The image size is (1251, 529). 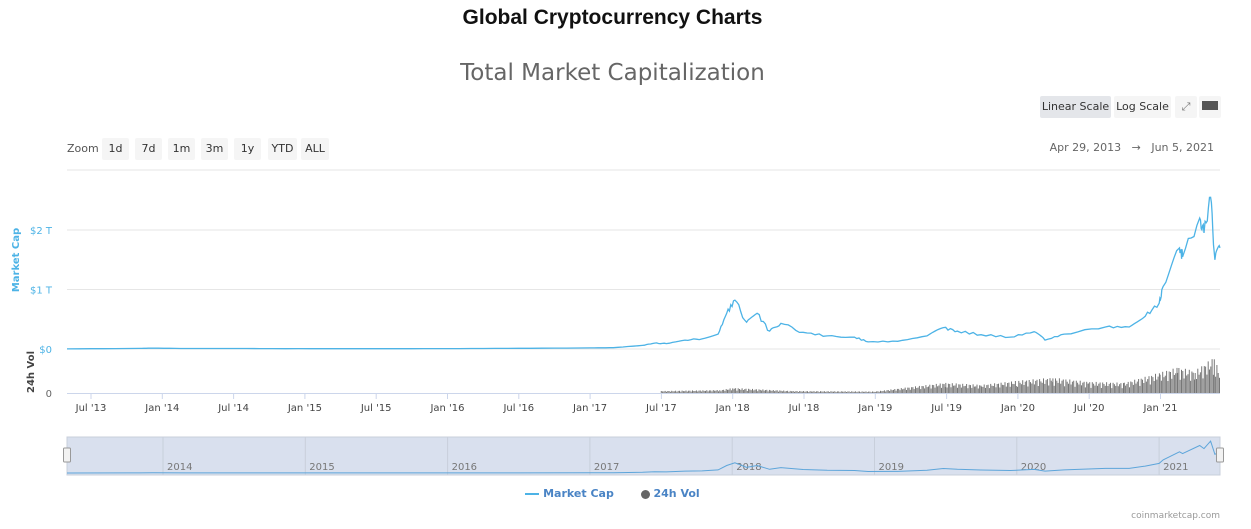 I want to click on range-to: Jun 5, 2021, so click(x=1182, y=147).